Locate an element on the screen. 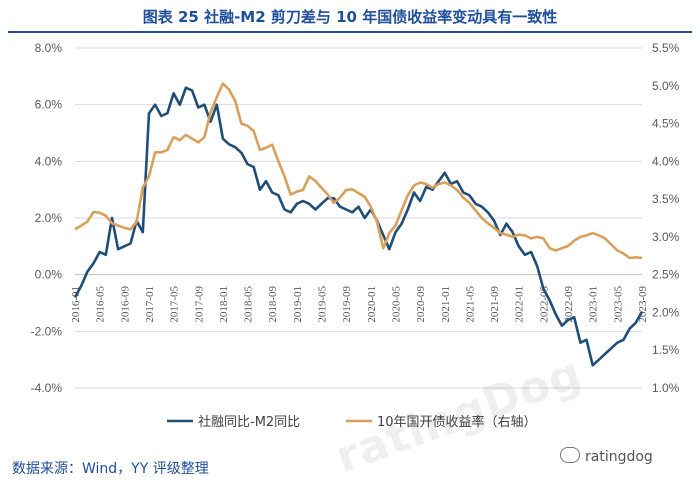 Image resolution: width=700 pixels, height=487 pixels. x-tick-label: 2018-05 is located at coordinates (249, 304).